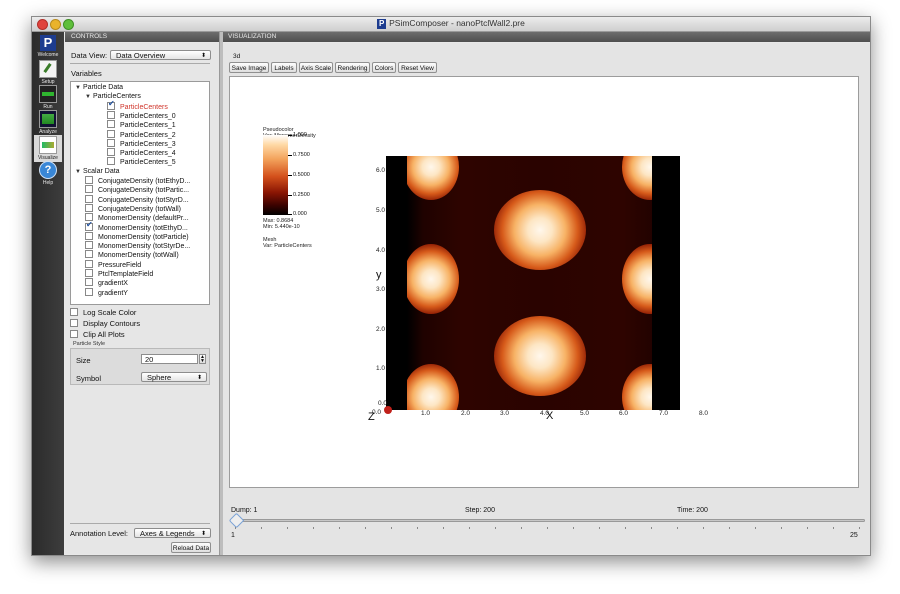  What do you see at coordinates (132, 254) in the screenshot?
I see `tree-item: MonomerDensity (totWall)` at bounding box center [132, 254].